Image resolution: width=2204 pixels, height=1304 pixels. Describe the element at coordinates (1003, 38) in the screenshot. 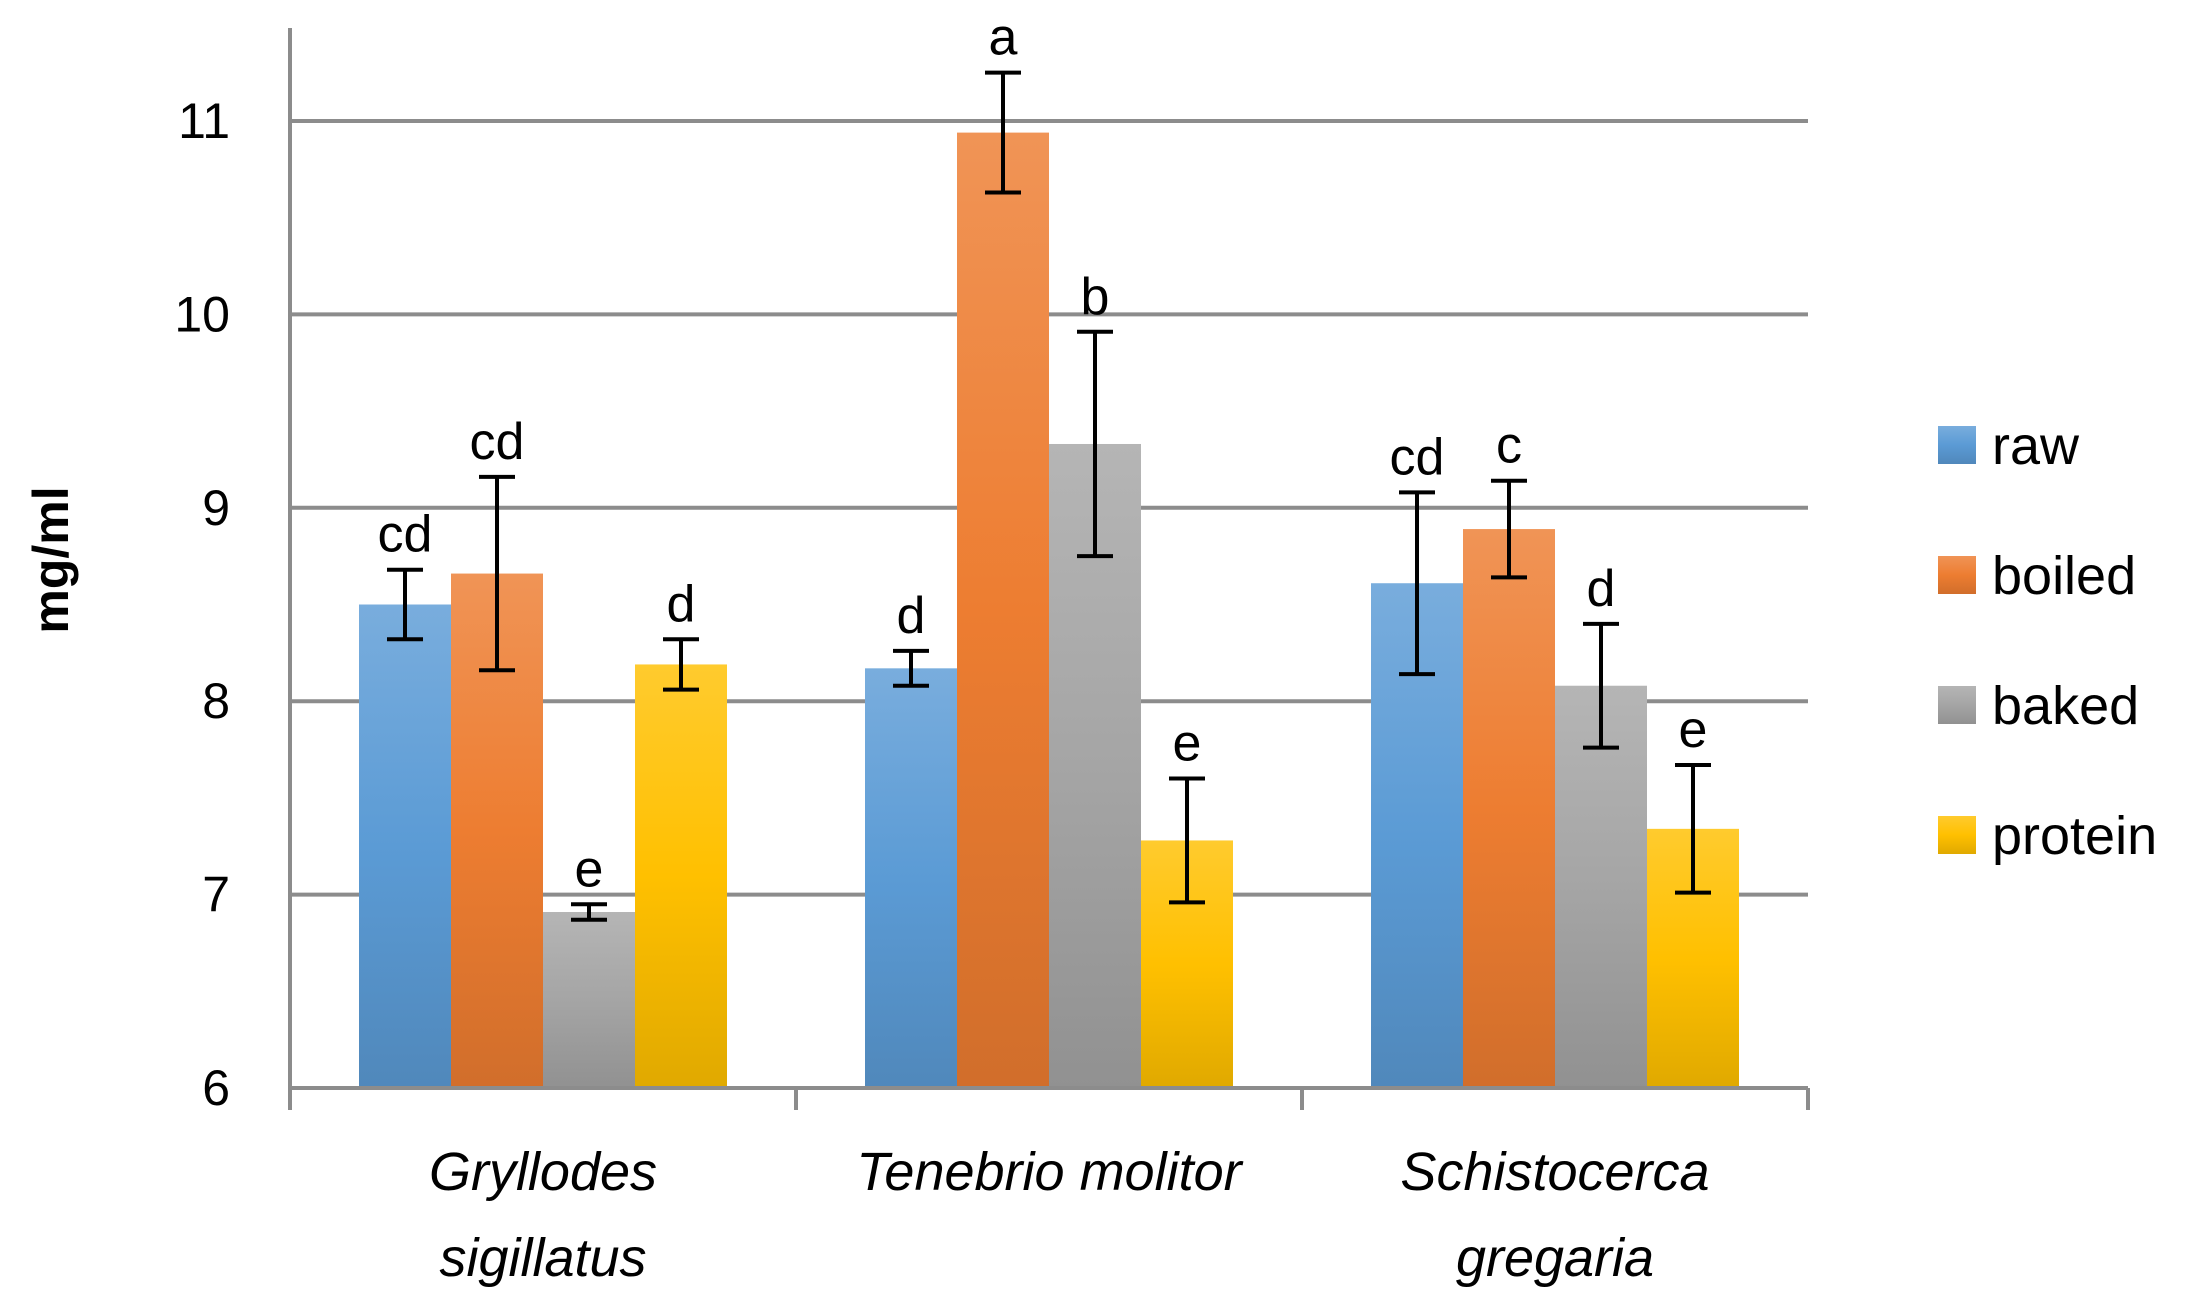

I see `data-label-boiled: a` at that location.